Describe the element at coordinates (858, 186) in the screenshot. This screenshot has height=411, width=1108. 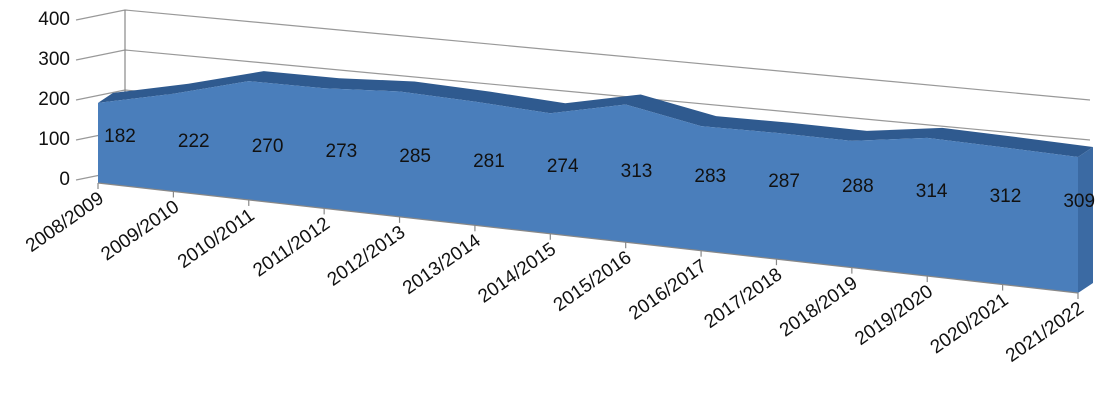
I see `data-label: 288` at that location.